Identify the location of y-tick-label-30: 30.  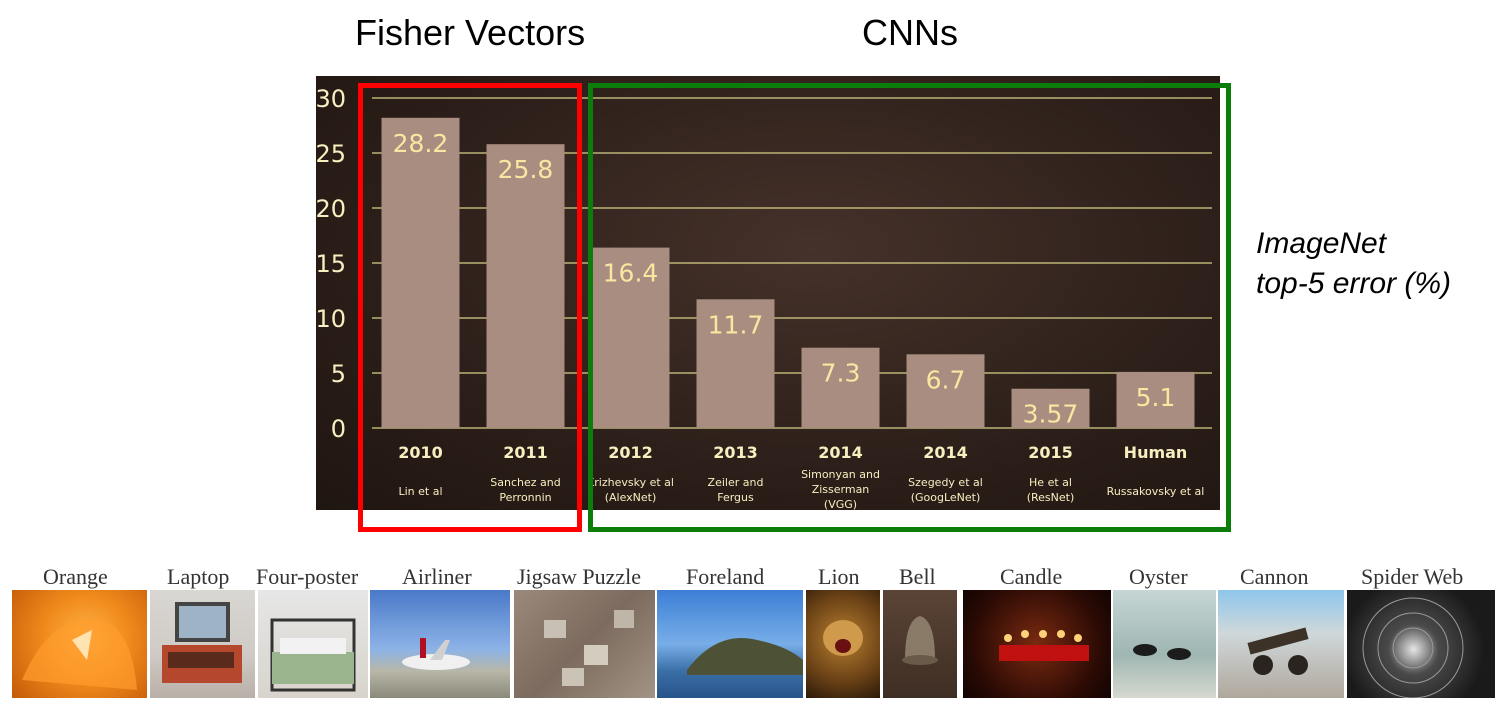
(331, 99).